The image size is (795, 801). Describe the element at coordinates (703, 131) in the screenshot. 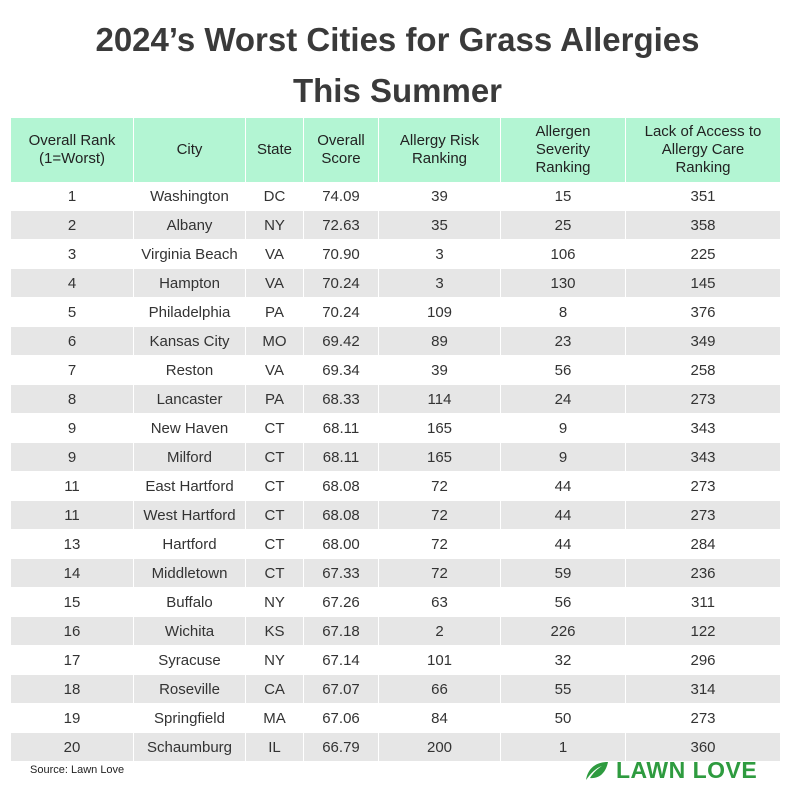

I see `header-line: Lack of Access to` at that location.